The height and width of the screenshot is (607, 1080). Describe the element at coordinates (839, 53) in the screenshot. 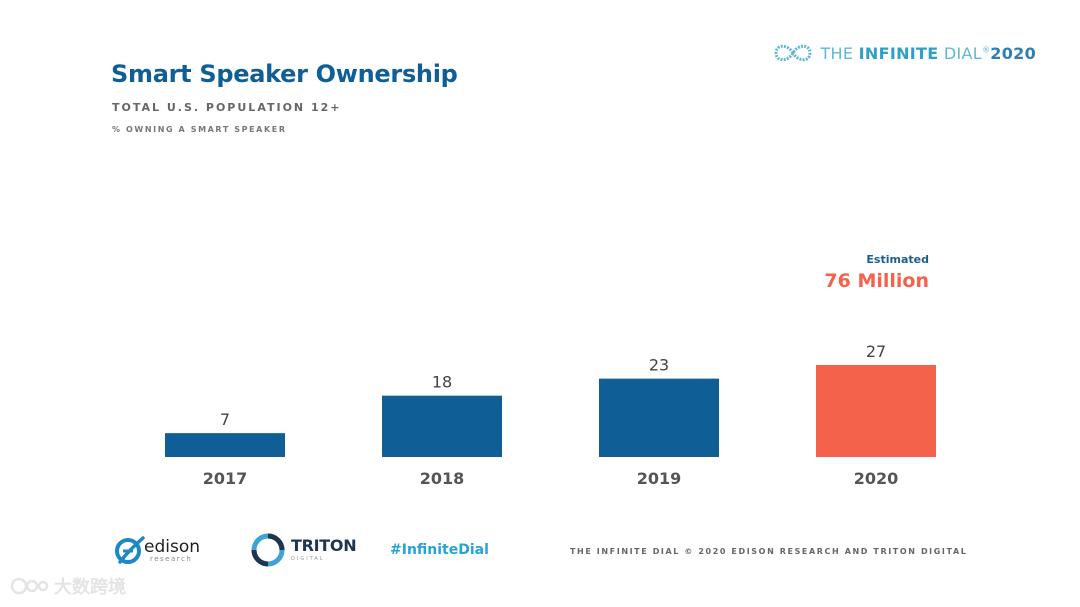

I see `brand-word-the: THE` at that location.